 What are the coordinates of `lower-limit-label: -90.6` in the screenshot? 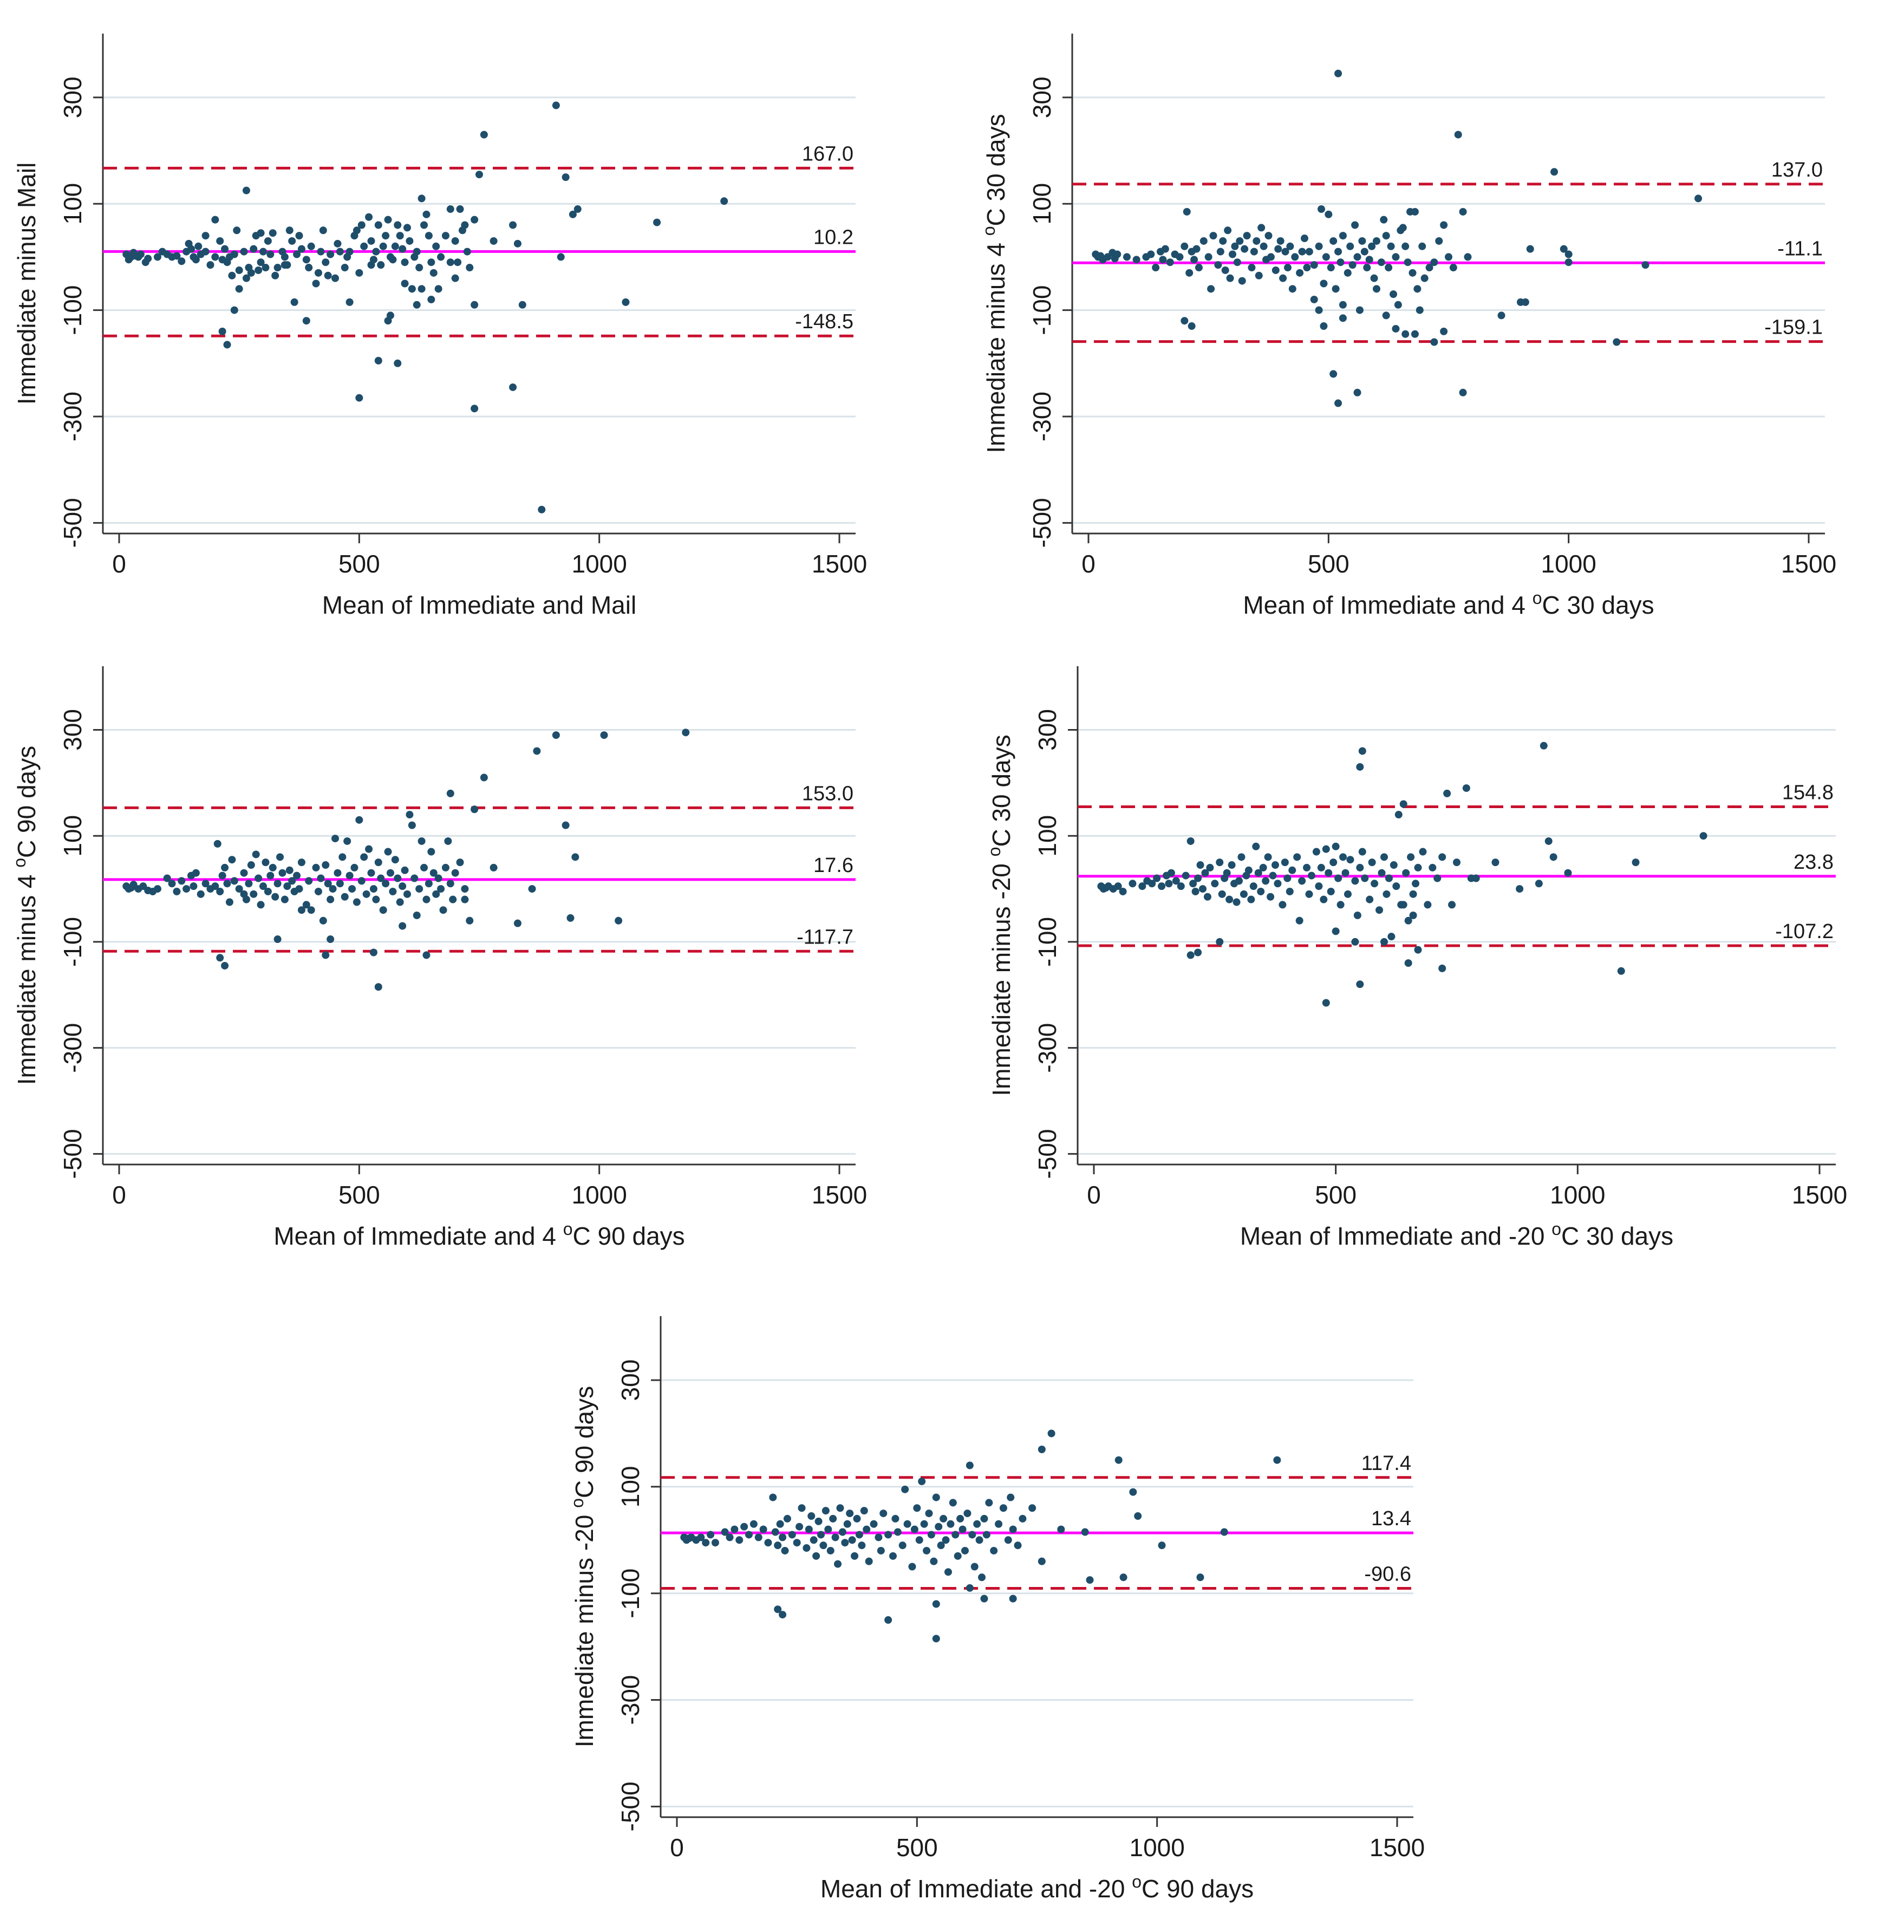 It's located at (1387, 1574).